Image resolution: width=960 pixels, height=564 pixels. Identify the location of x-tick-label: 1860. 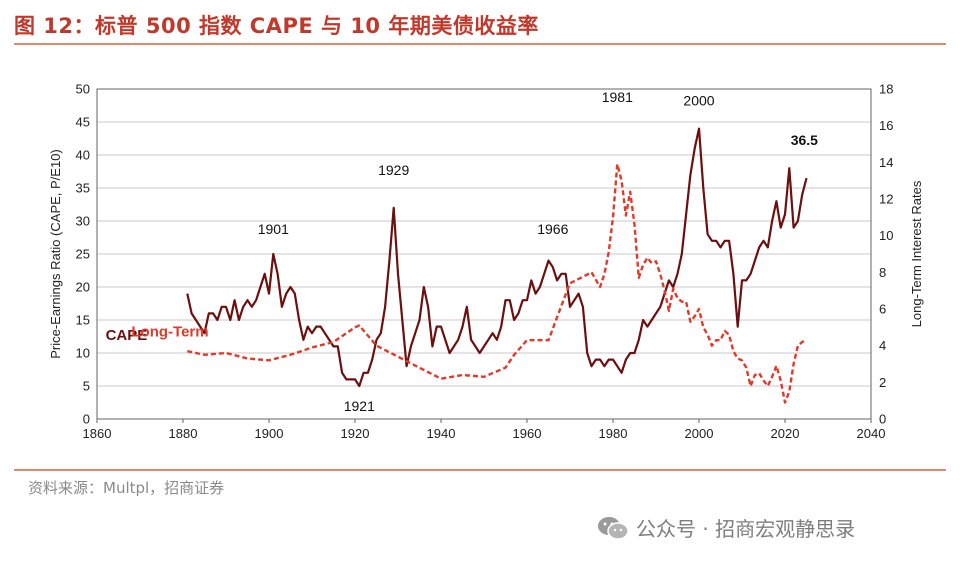
(97, 433).